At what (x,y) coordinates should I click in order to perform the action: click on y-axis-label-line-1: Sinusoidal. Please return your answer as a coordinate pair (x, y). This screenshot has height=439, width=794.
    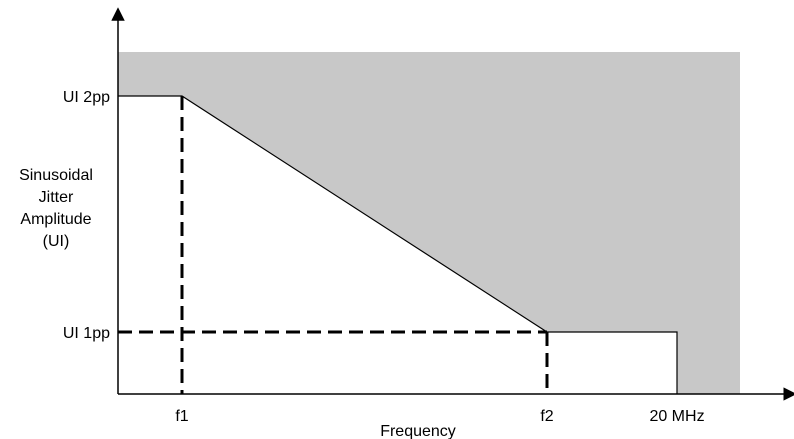
    Looking at the image, I should click on (56, 175).